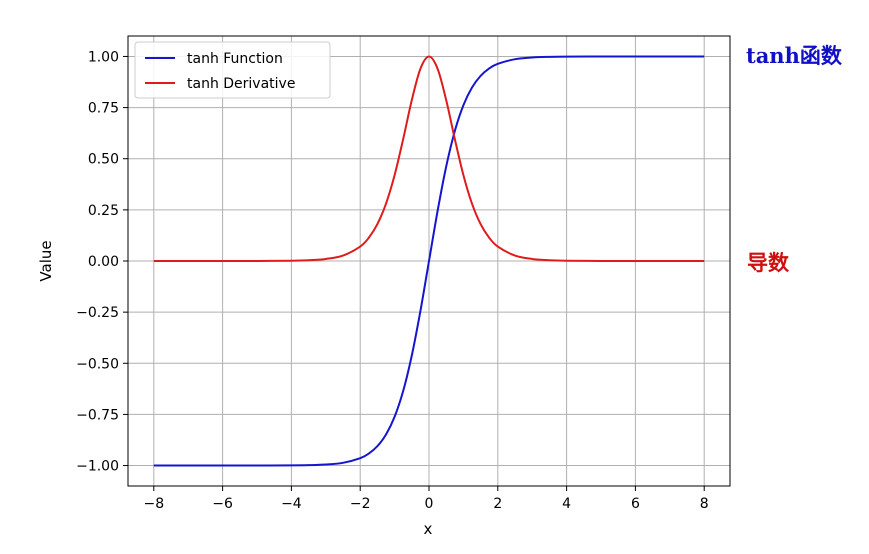 This screenshot has height=554, width=869. What do you see at coordinates (704, 504) in the screenshot?
I see `x-tick-label: 8` at bounding box center [704, 504].